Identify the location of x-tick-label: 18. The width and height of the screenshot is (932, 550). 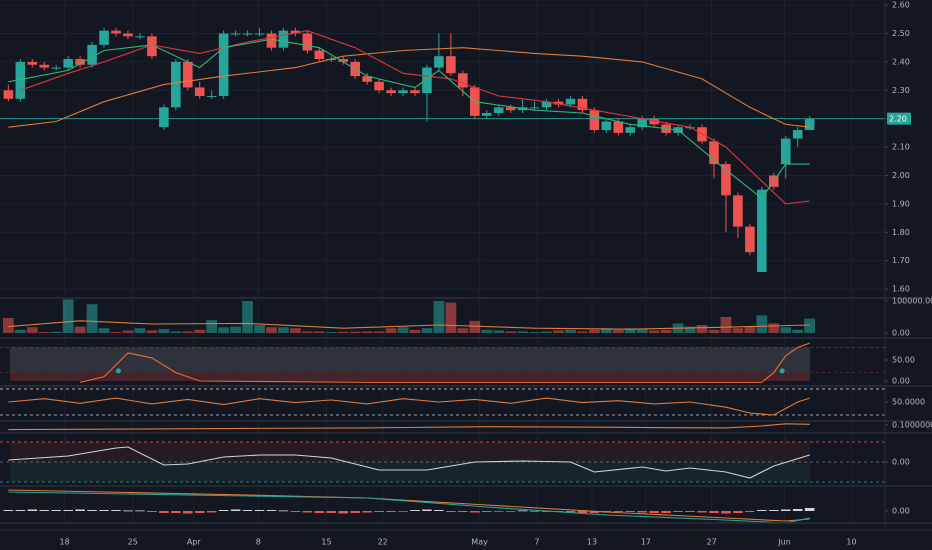
(64, 542).